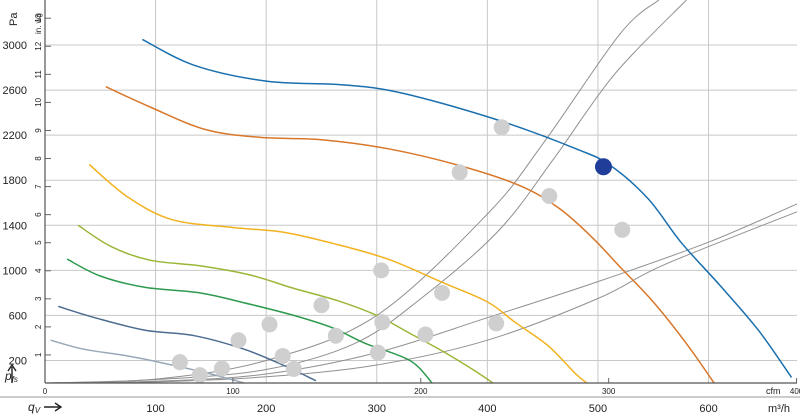  I want to click on inwg-tick-label: 6, so click(38, 214).